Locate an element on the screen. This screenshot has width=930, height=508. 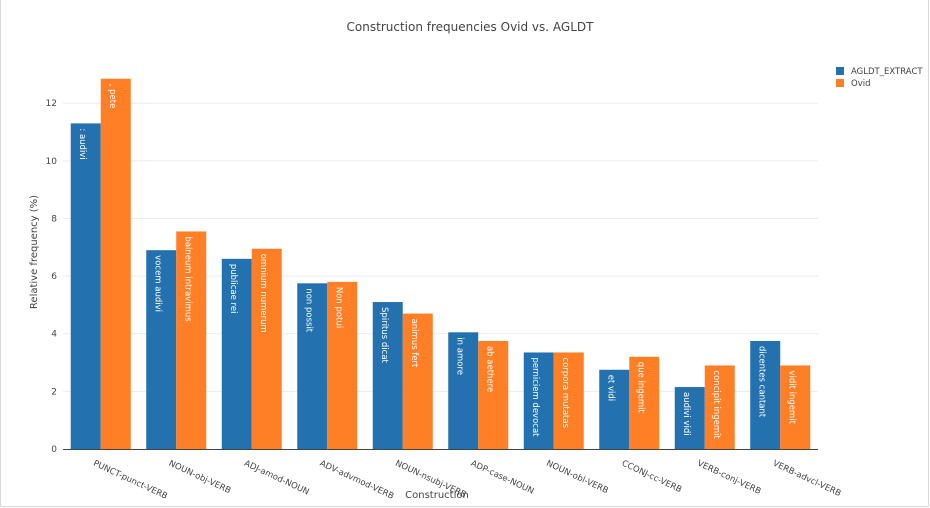
legend: AGLDT_EXTRACT Ovid is located at coordinates (879, 78).